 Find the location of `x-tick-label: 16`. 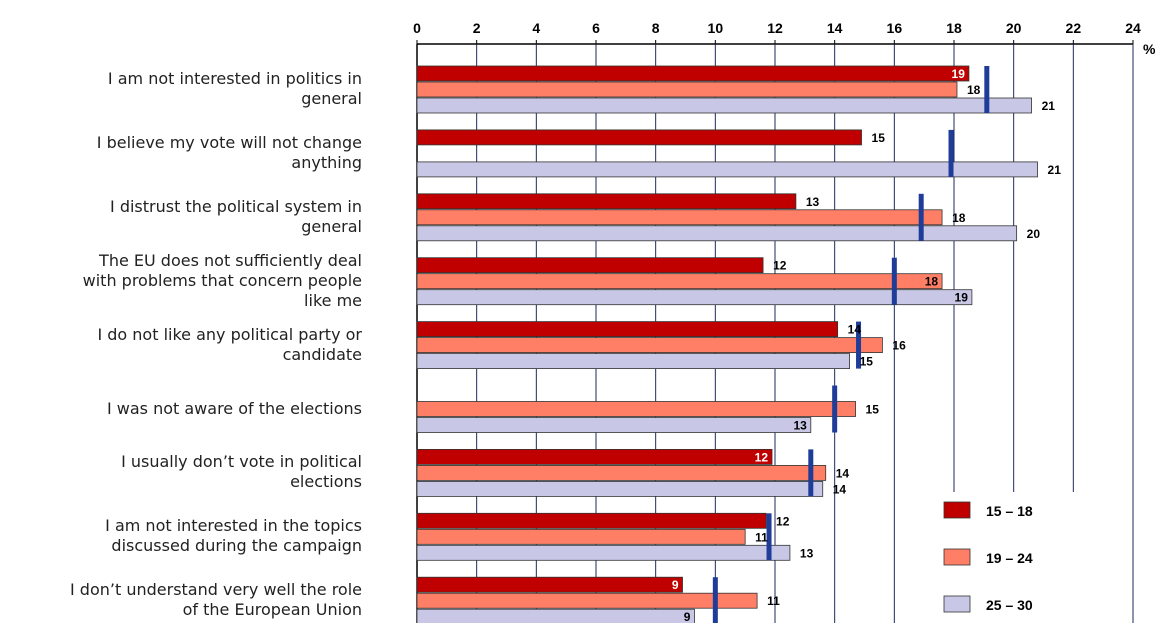

x-tick-label: 16 is located at coordinates (895, 28).